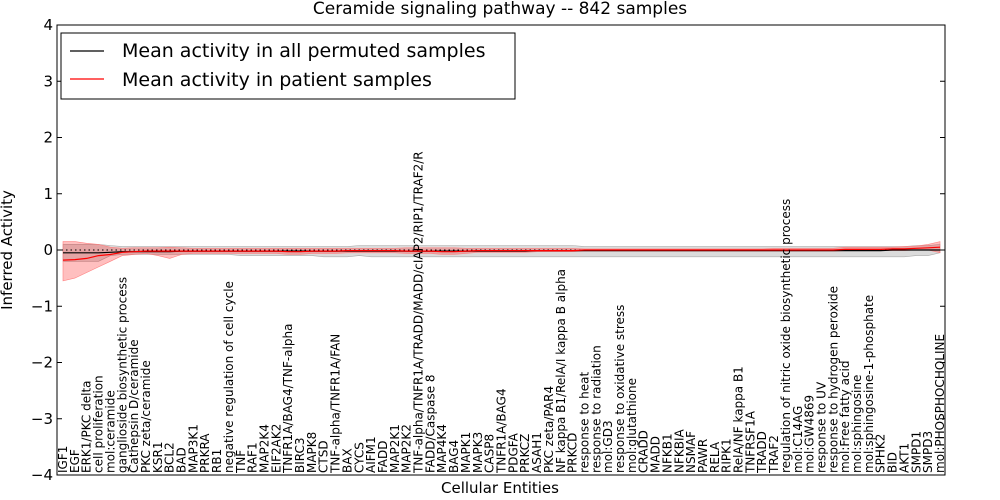 The image size is (1000, 500). What do you see at coordinates (371, 454) in the screenshot?
I see `category-label: AIFM1` at bounding box center [371, 454].